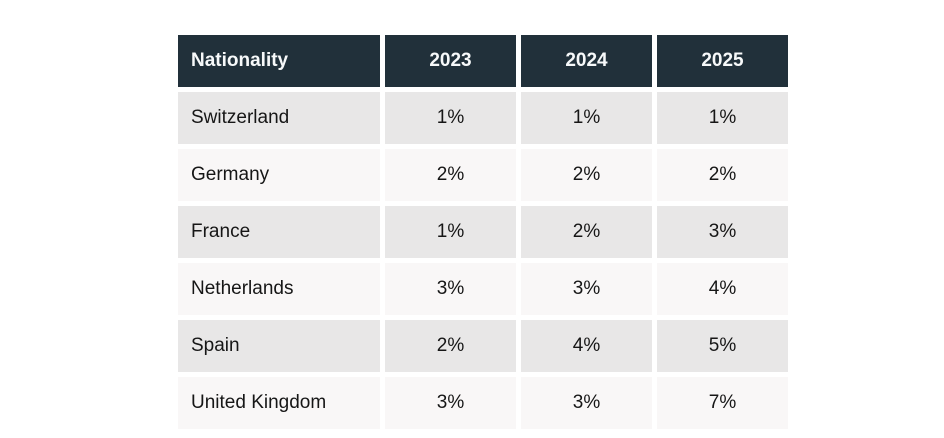  I want to click on header-nationality: Nationality, so click(279, 61).